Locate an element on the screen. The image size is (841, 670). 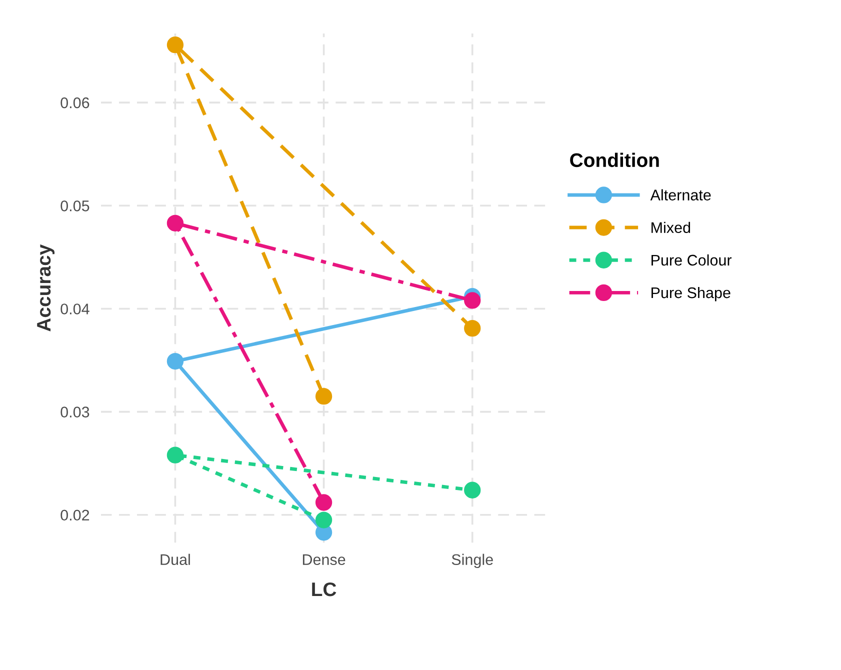
y-tick-label: 0.06 is located at coordinates (75, 102).